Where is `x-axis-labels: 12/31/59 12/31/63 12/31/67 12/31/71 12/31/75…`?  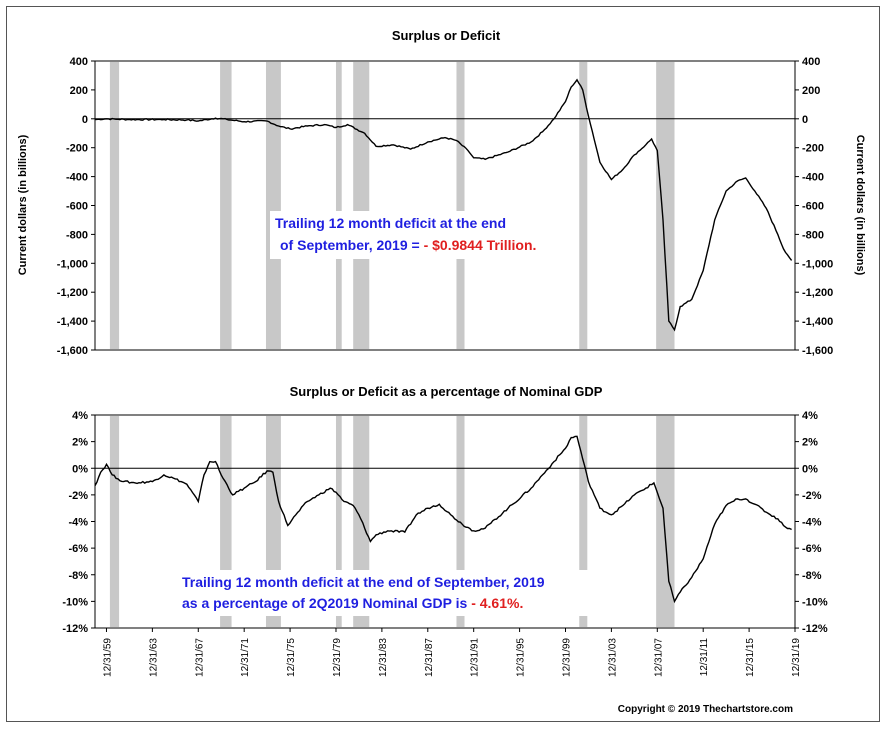
x-axis-labels: 12/31/59 12/31/63 12/31/67 12/31/71 12/31/75… is located at coordinates (452, 652).